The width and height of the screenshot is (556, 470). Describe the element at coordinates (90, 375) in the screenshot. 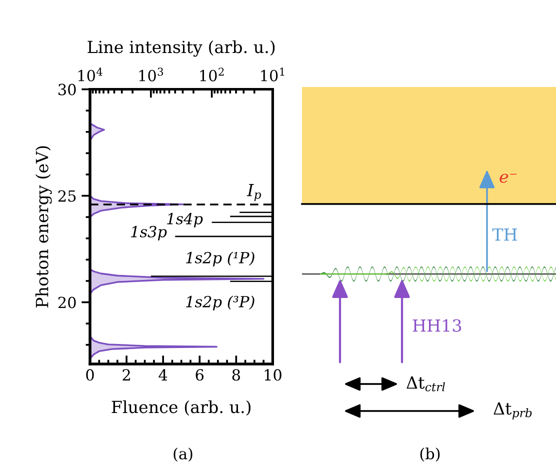

I see `x-tick-label: 0` at that location.